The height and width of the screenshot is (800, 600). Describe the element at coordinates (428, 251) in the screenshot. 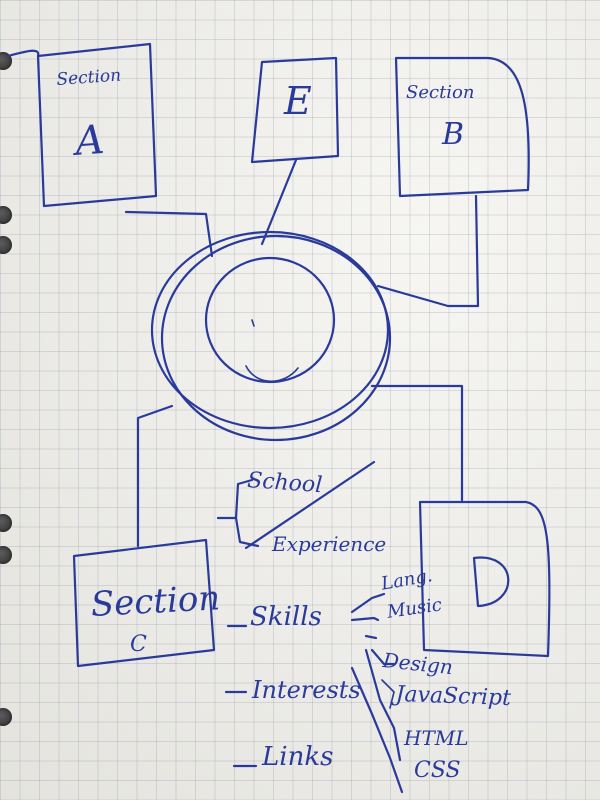

I see `section-b-connector` at that location.